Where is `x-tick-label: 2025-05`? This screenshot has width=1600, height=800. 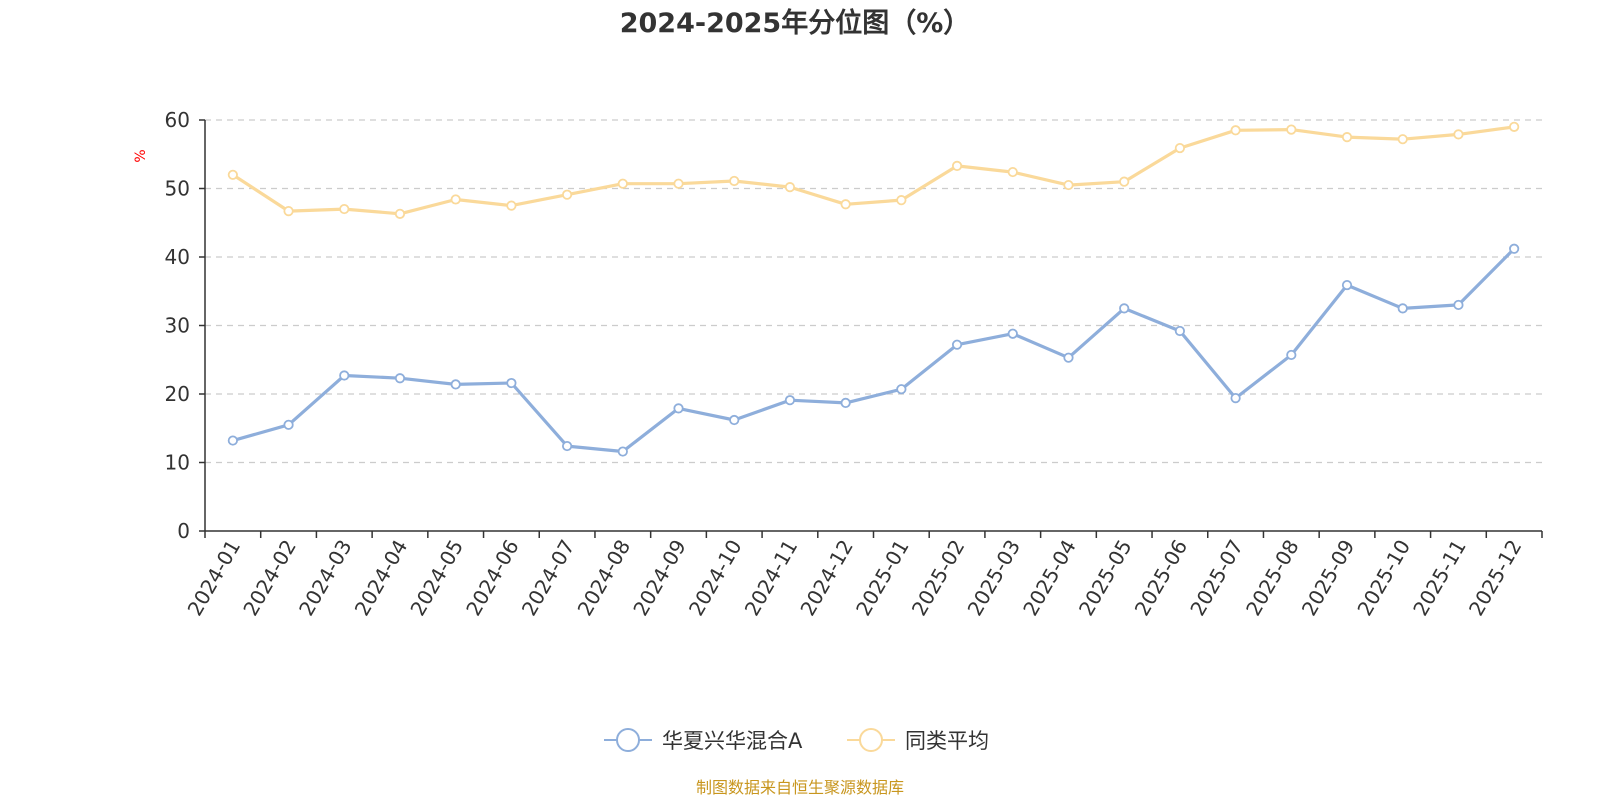
x-tick-label: 2025-05 is located at coordinates (1105, 578).